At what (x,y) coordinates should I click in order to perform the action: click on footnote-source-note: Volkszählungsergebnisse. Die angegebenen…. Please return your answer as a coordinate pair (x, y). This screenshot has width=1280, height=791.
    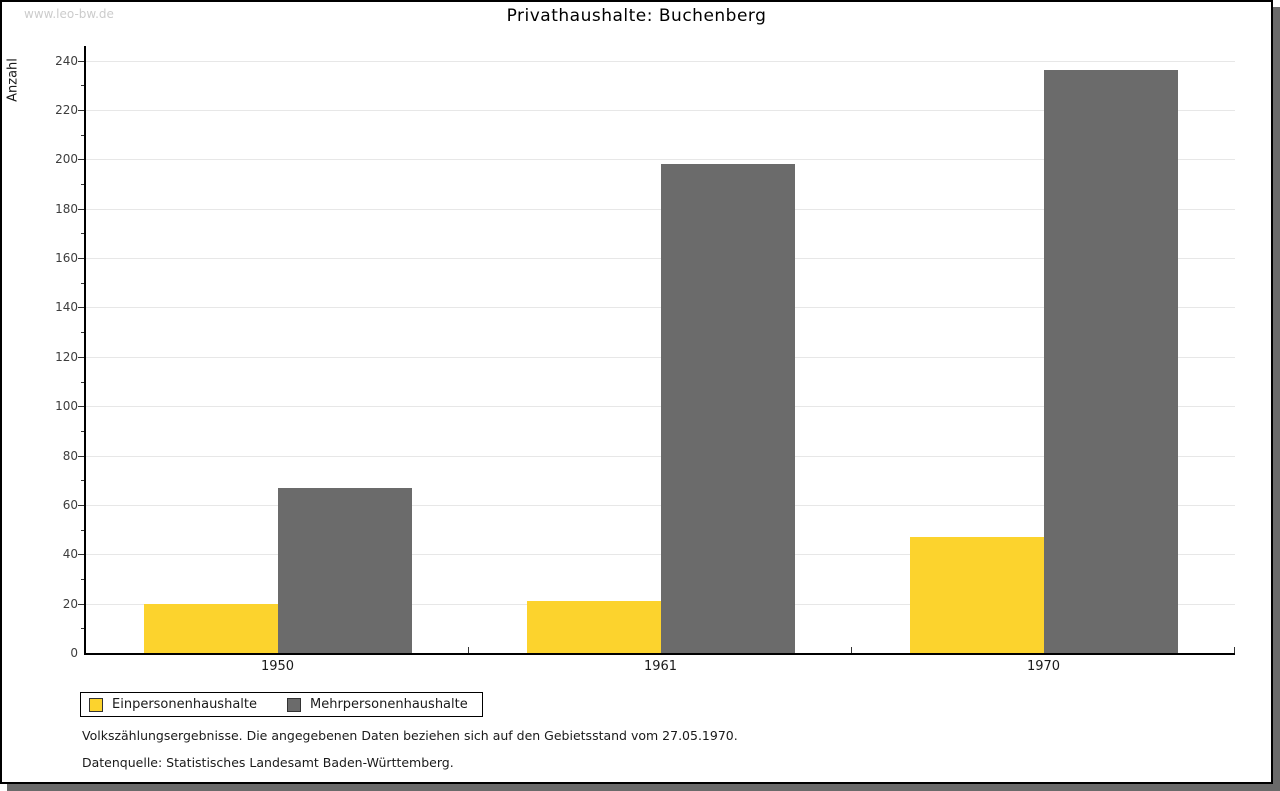
    Looking at the image, I should click on (410, 735).